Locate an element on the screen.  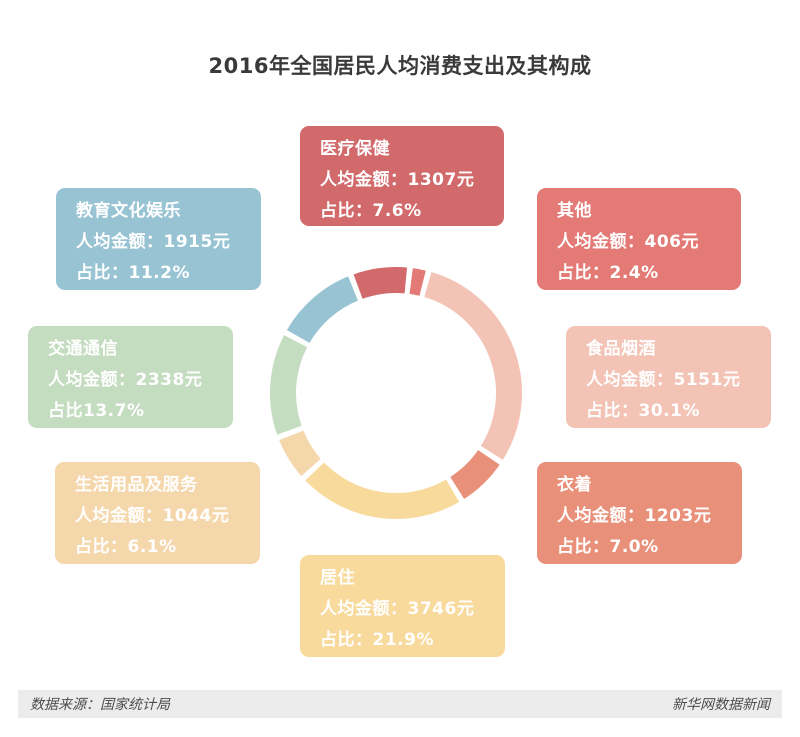
card-goods-amount: 人均金额：1044元 is located at coordinates (152, 516).